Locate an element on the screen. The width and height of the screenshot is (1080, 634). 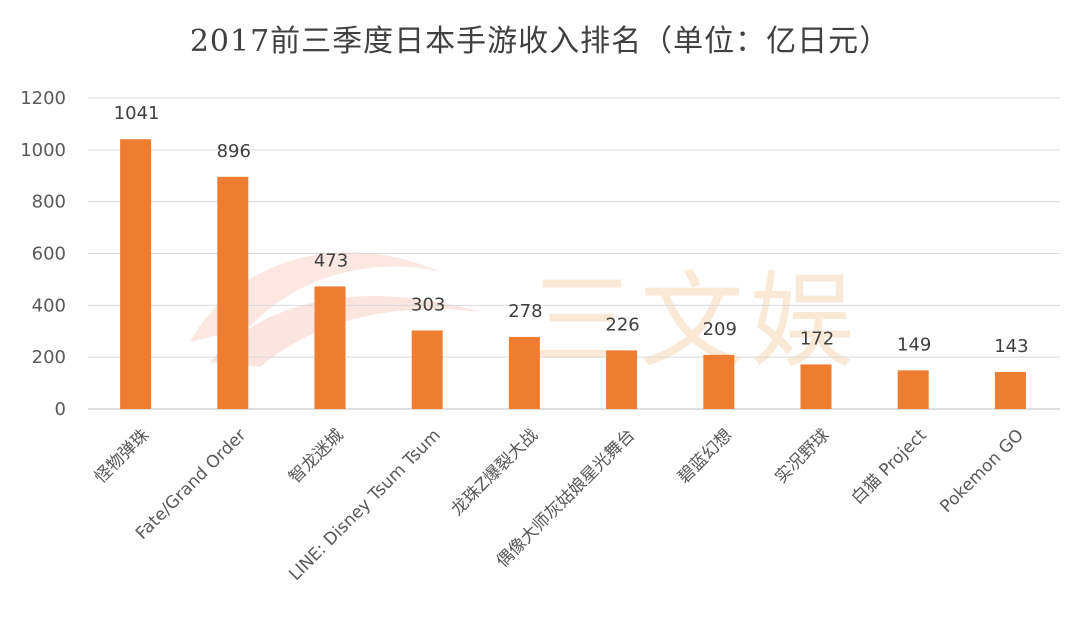
data-label: 303 is located at coordinates (428, 304).